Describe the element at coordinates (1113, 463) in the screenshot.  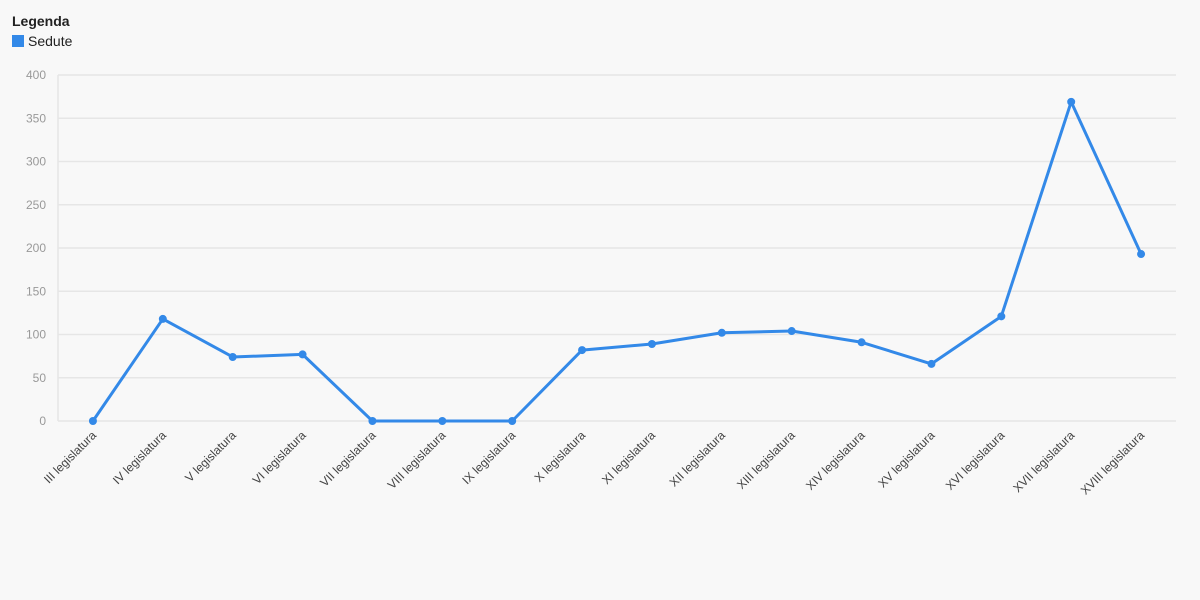
I see `x-tick-label: XVIII legislatura` at that location.